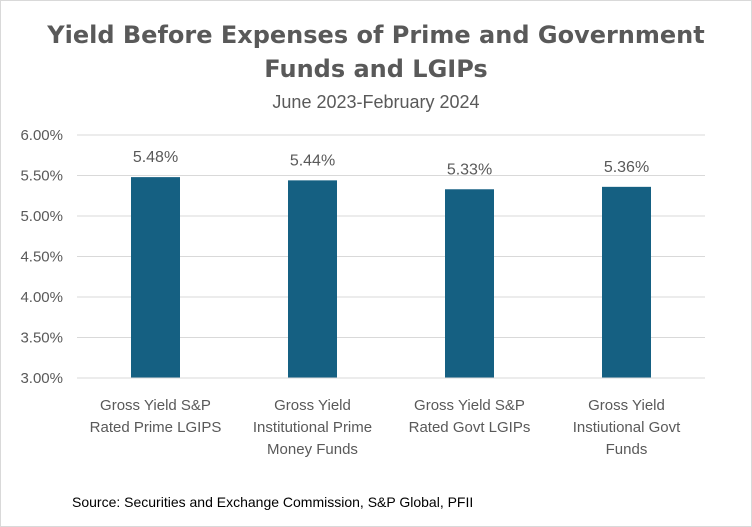 This screenshot has width=752, height=527. I want to click on chart-title-line-2: Funds and LGIPs, so click(376, 69).